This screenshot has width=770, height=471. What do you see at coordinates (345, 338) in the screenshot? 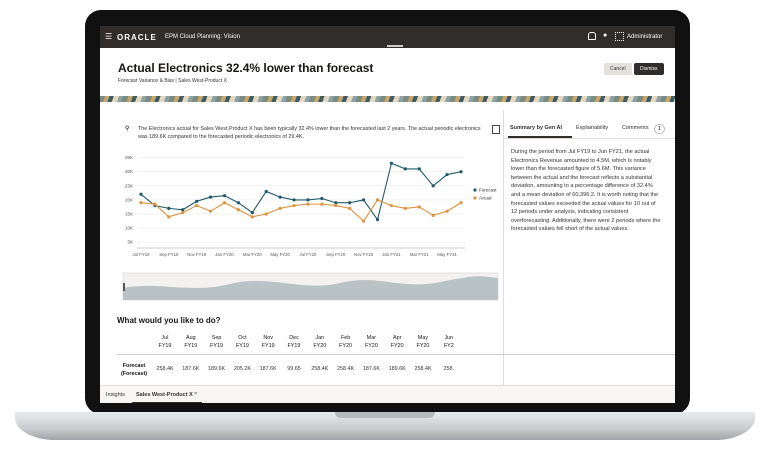
I see `column-header: Feb` at bounding box center [345, 338].